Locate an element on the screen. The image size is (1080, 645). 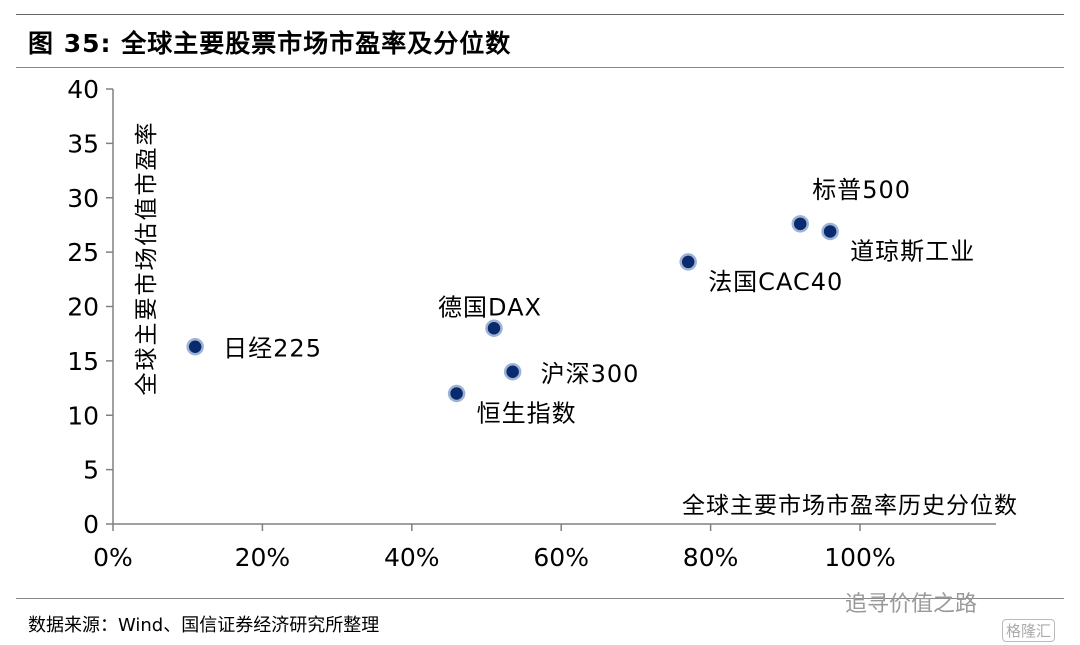
data-label: 沪深300 is located at coordinates (590, 374).